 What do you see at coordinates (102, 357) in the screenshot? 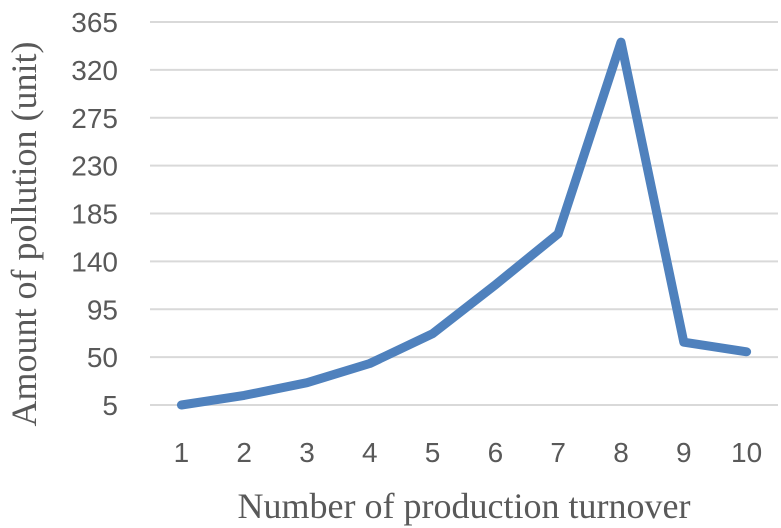
I see `y-tick-label: 50` at bounding box center [102, 357].